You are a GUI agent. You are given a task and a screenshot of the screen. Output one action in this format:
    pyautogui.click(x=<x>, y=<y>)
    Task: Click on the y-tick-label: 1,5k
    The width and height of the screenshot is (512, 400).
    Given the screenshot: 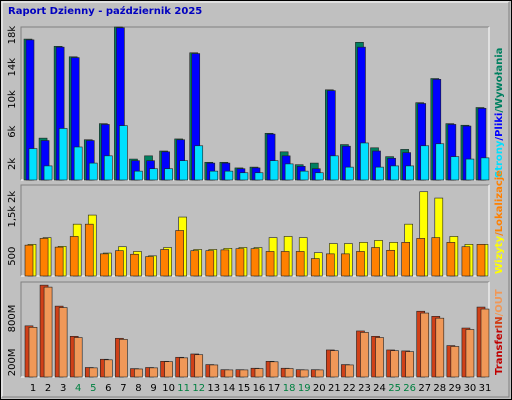 What is the action you would take?
    pyautogui.click(x=12, y=217)
    